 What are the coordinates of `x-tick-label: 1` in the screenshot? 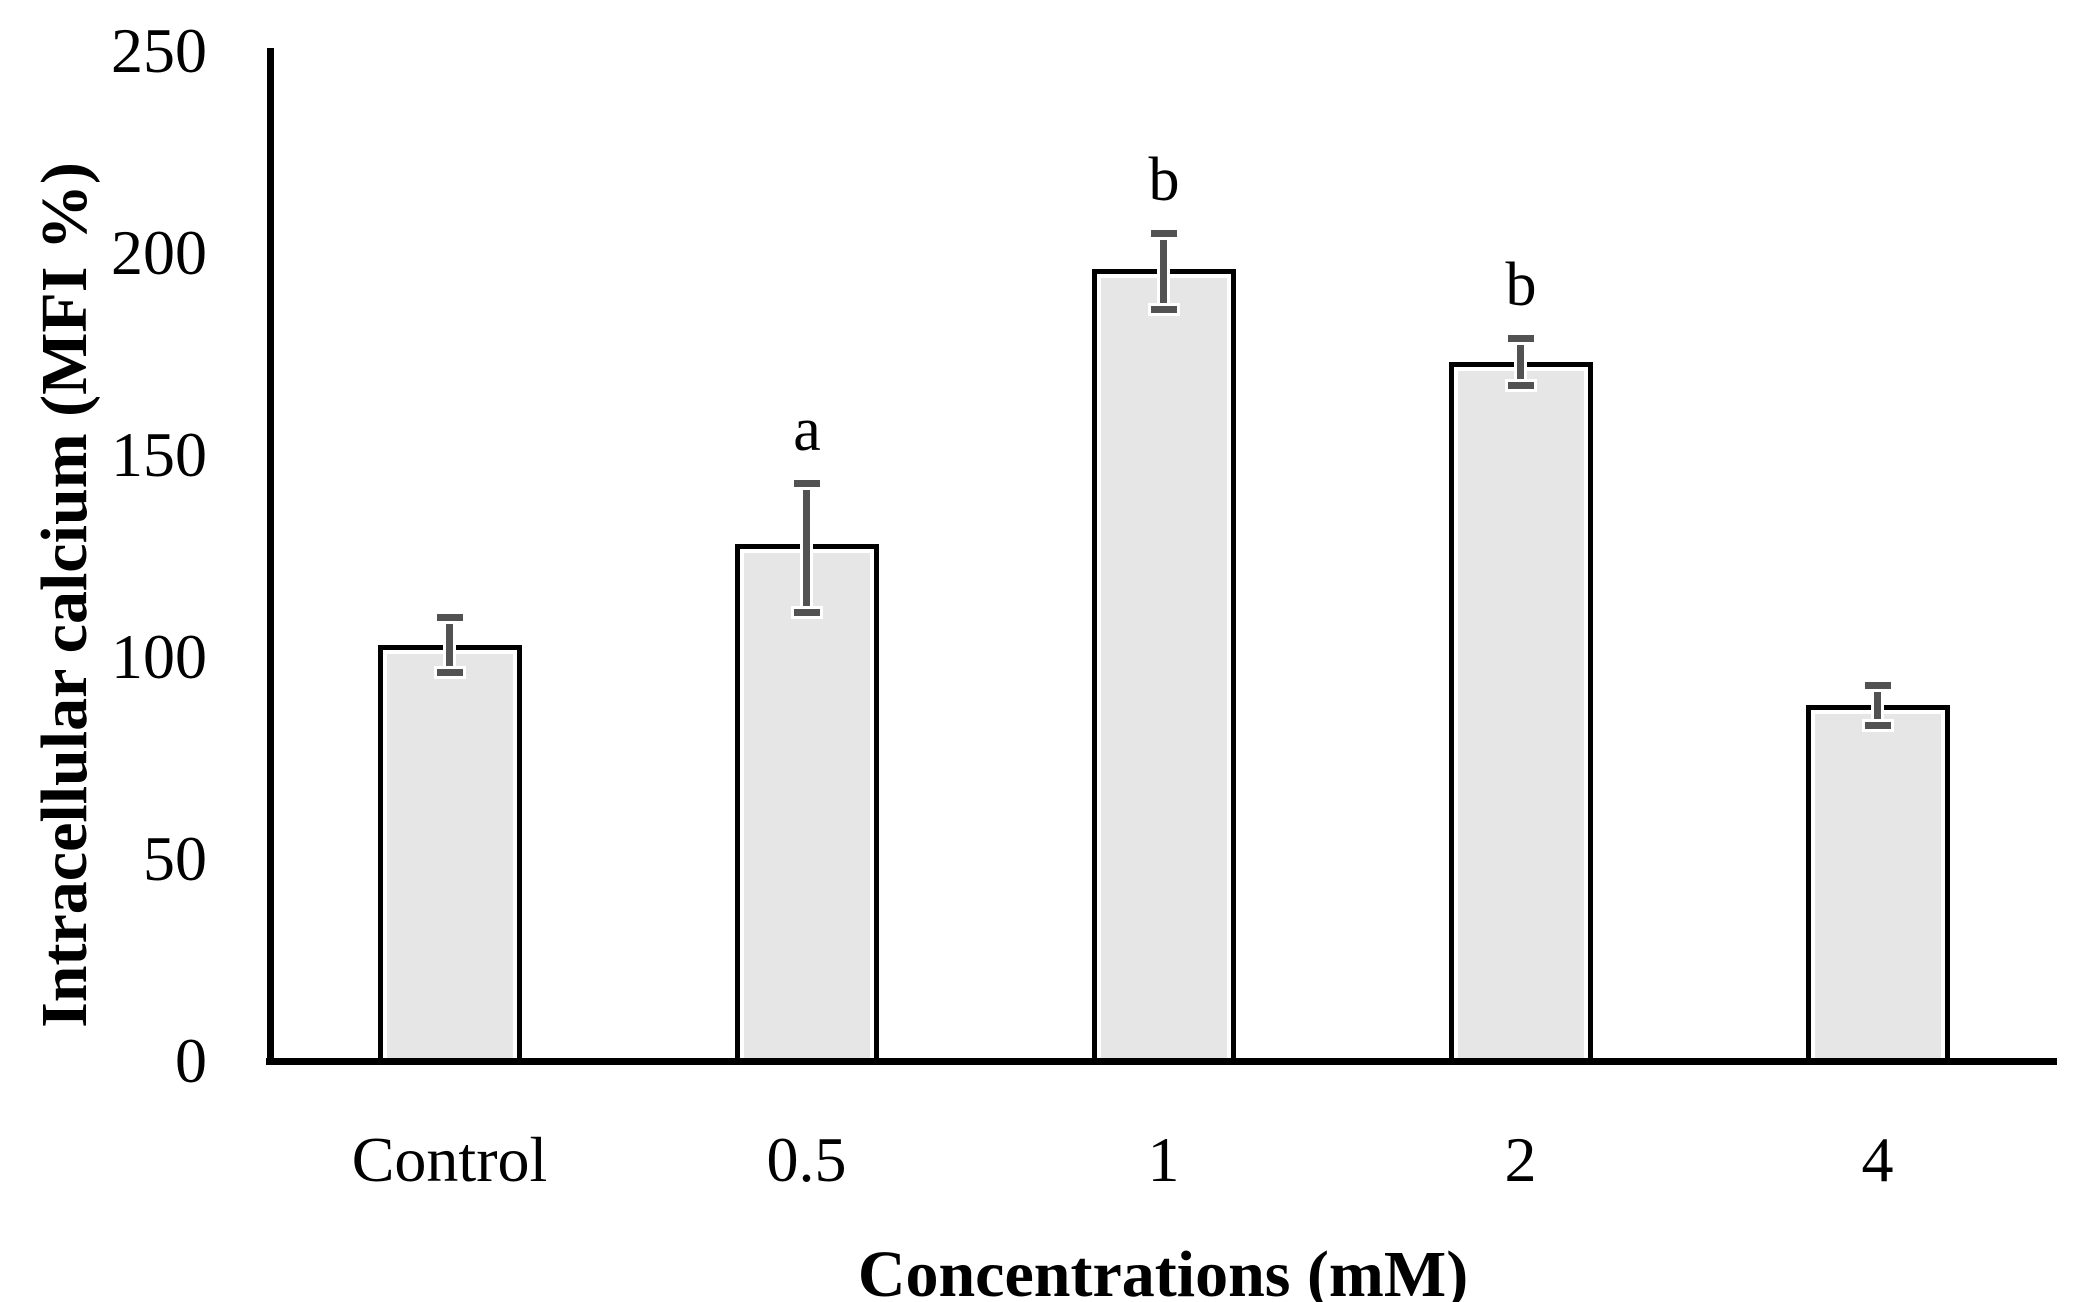 It's located at (1163, 1159).